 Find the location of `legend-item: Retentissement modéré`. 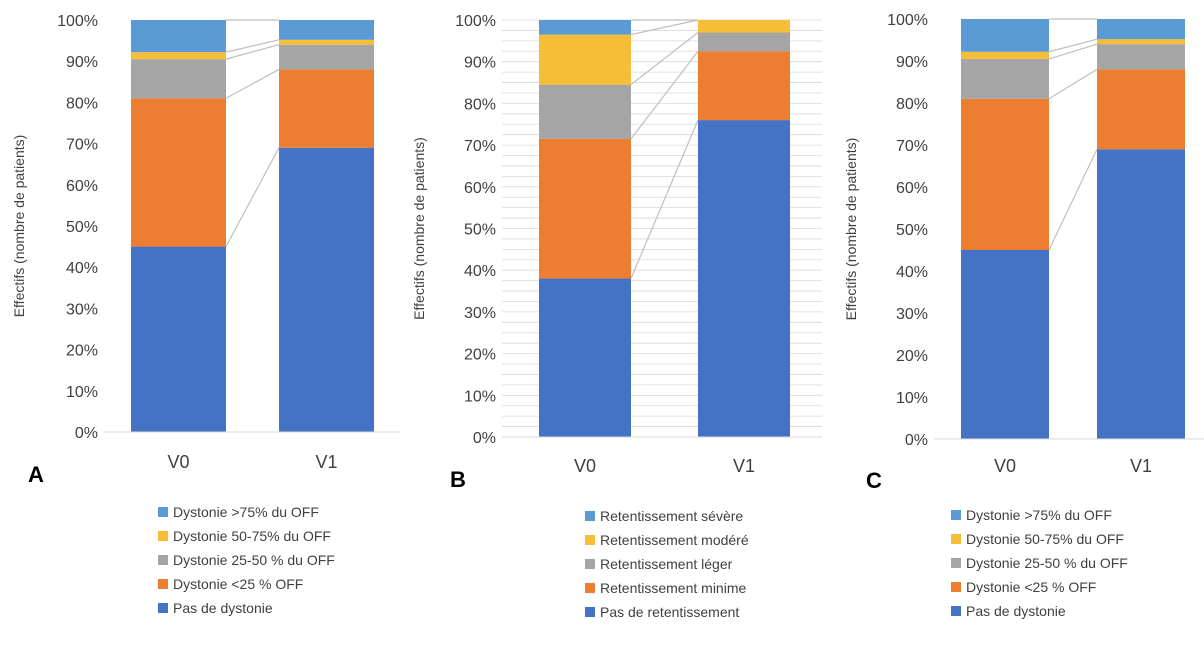

legend-item: Retentissement modéré is located at coordinates (667, 540).